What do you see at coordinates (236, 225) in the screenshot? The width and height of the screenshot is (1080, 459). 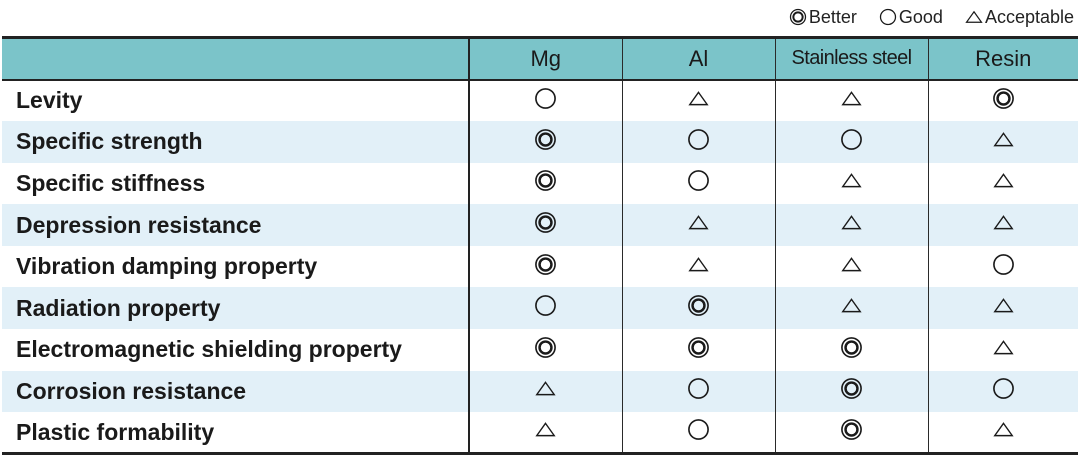 I see `row-label: Depression resistance` at bounding box center [236, 225].